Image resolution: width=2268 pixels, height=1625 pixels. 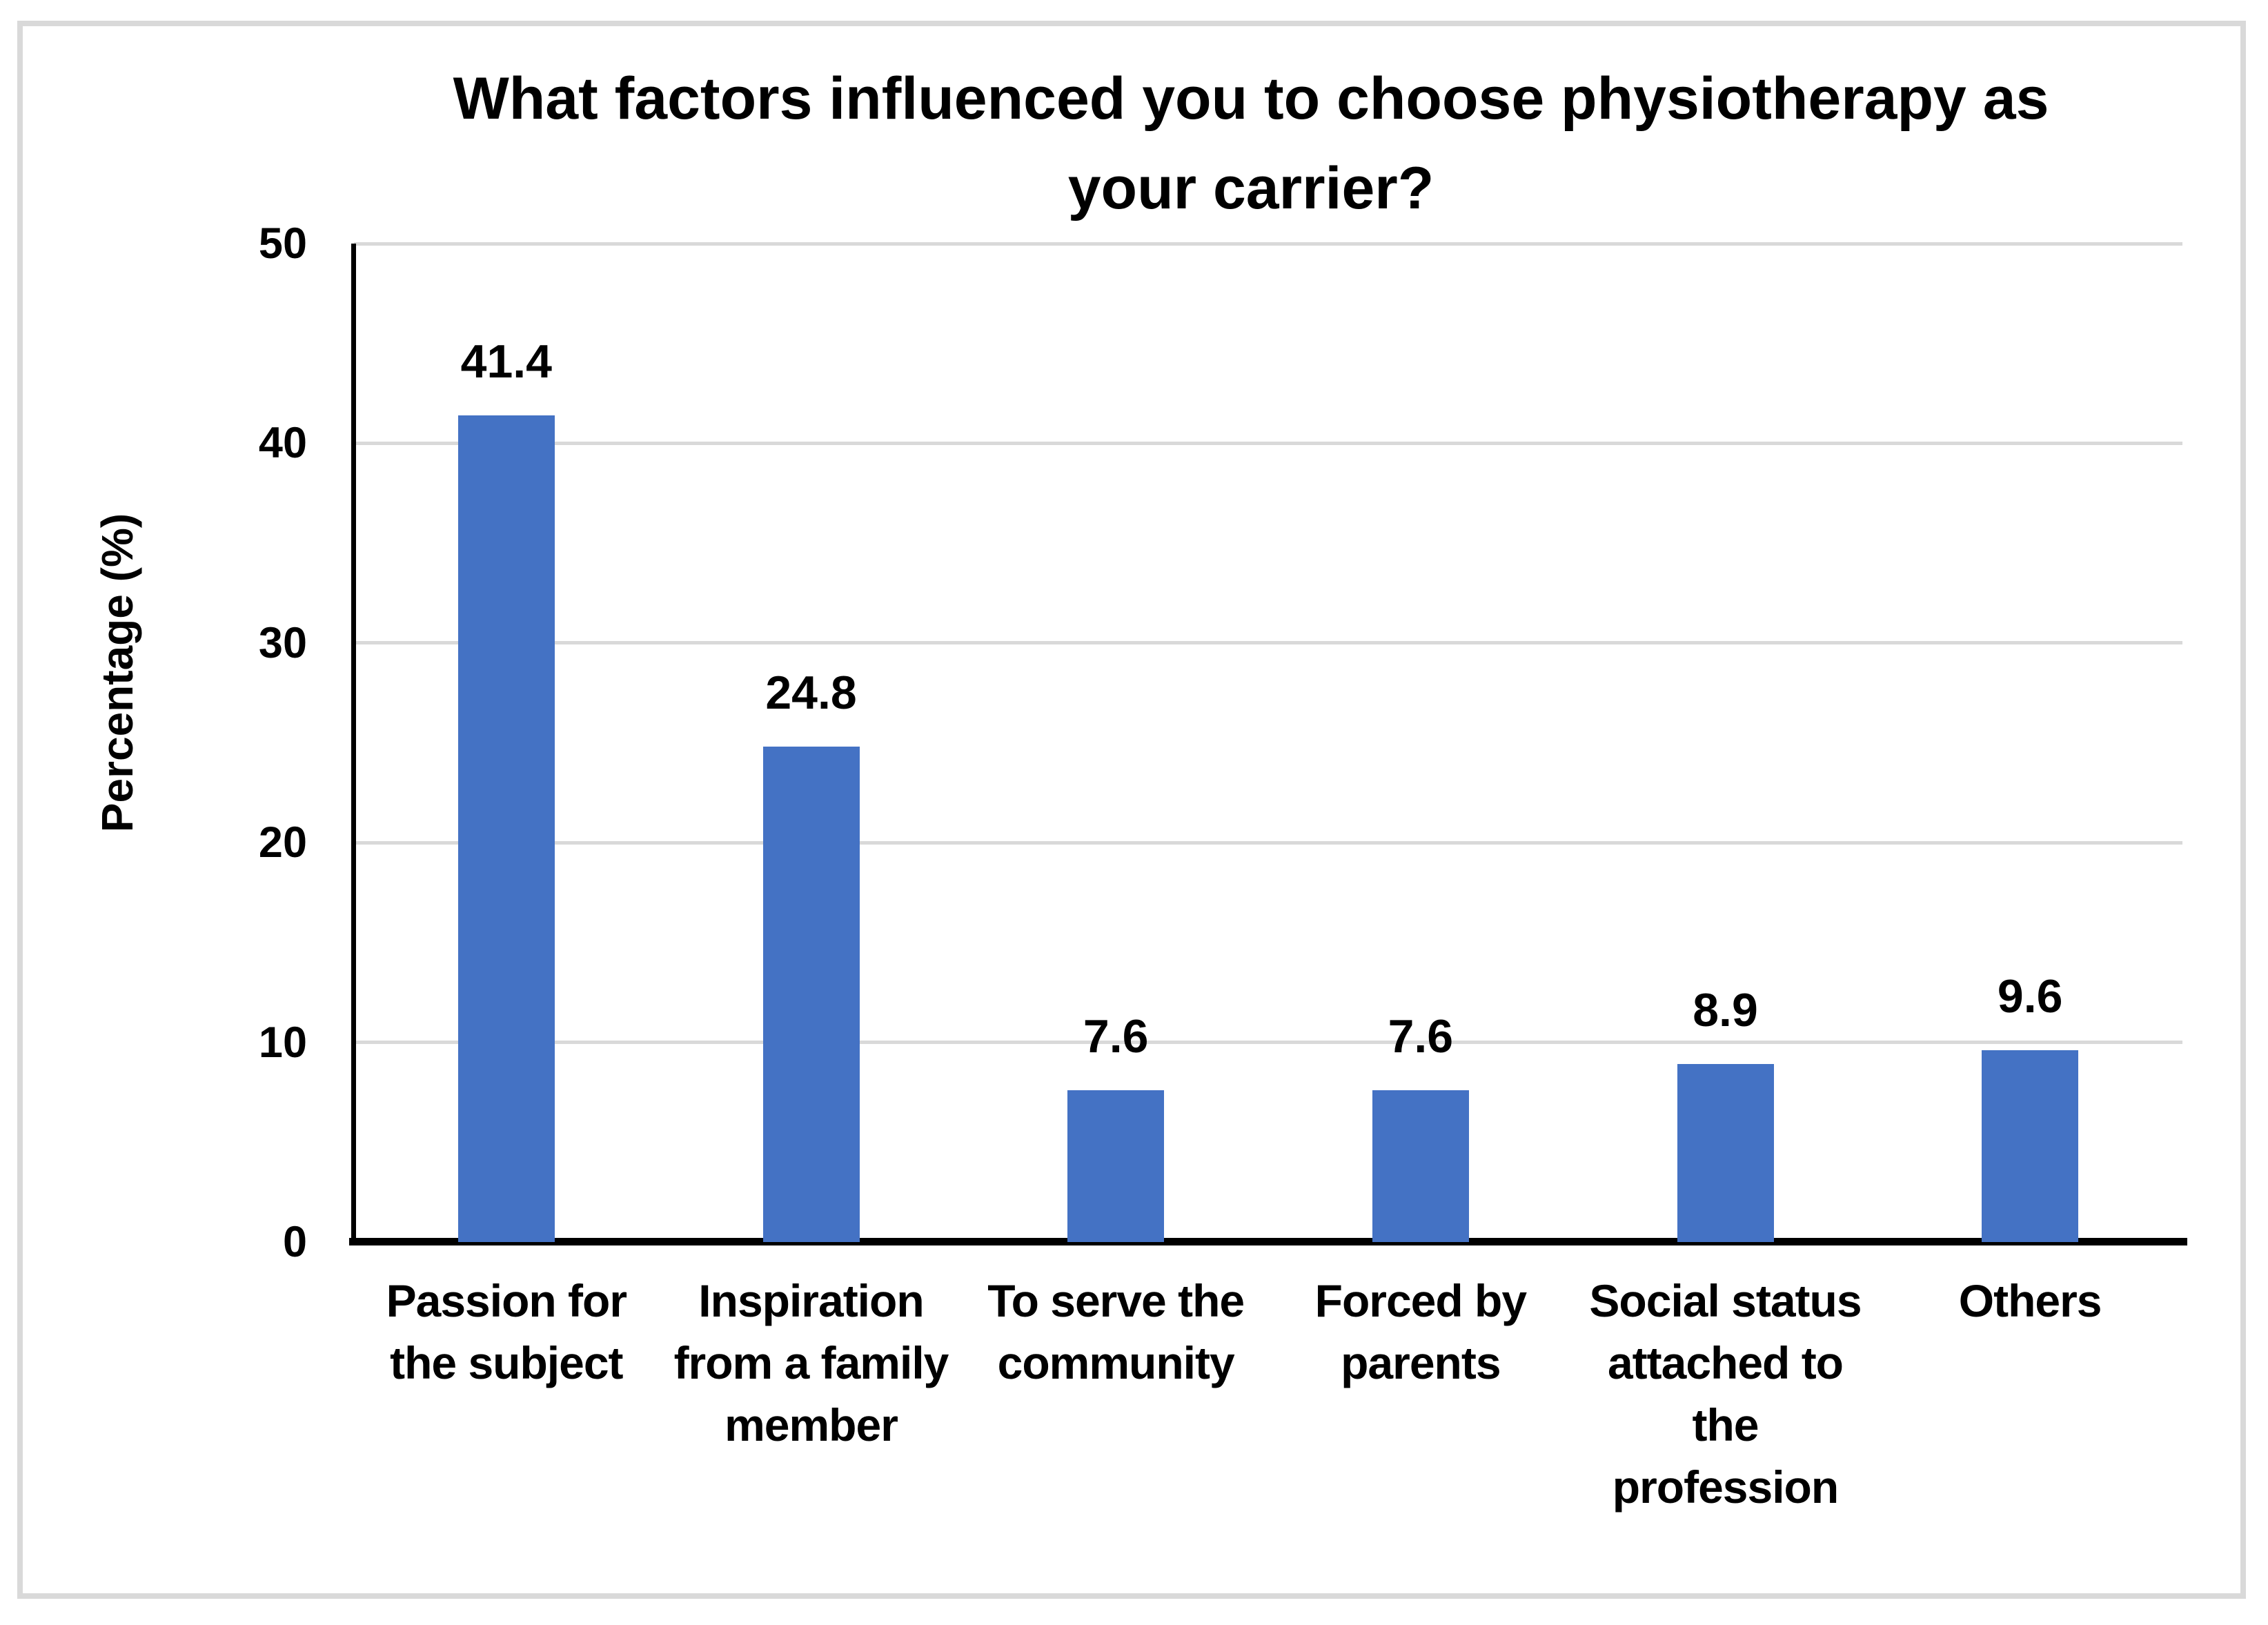 What do you see at coordinates (1725, 1010) in the screenshot?
I see `bar-value-label-5: 8.9` at bounding box center [1725, 1010].